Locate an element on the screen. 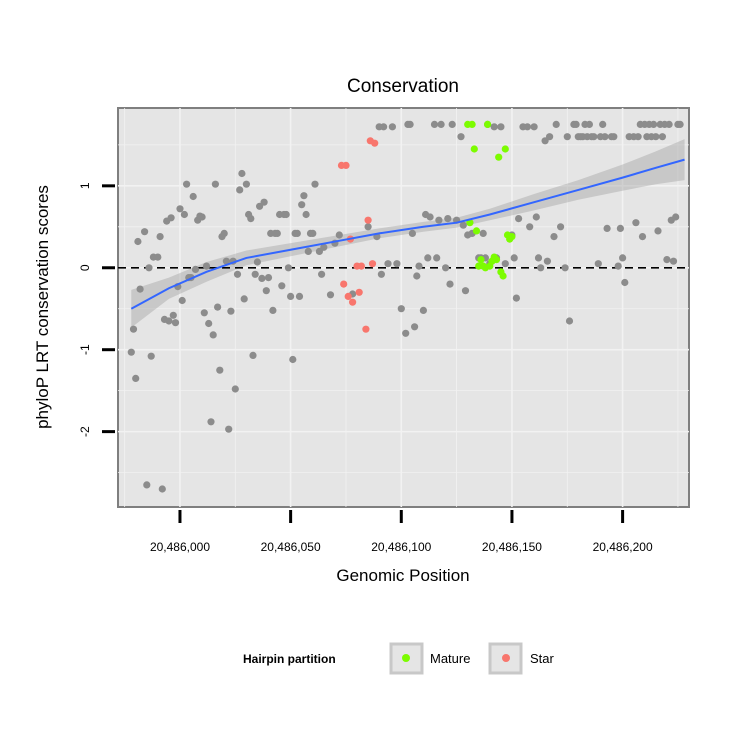 The height and width of the screenshot is (750, 750). smooth-trend-line is located at coordinates (407, 234).